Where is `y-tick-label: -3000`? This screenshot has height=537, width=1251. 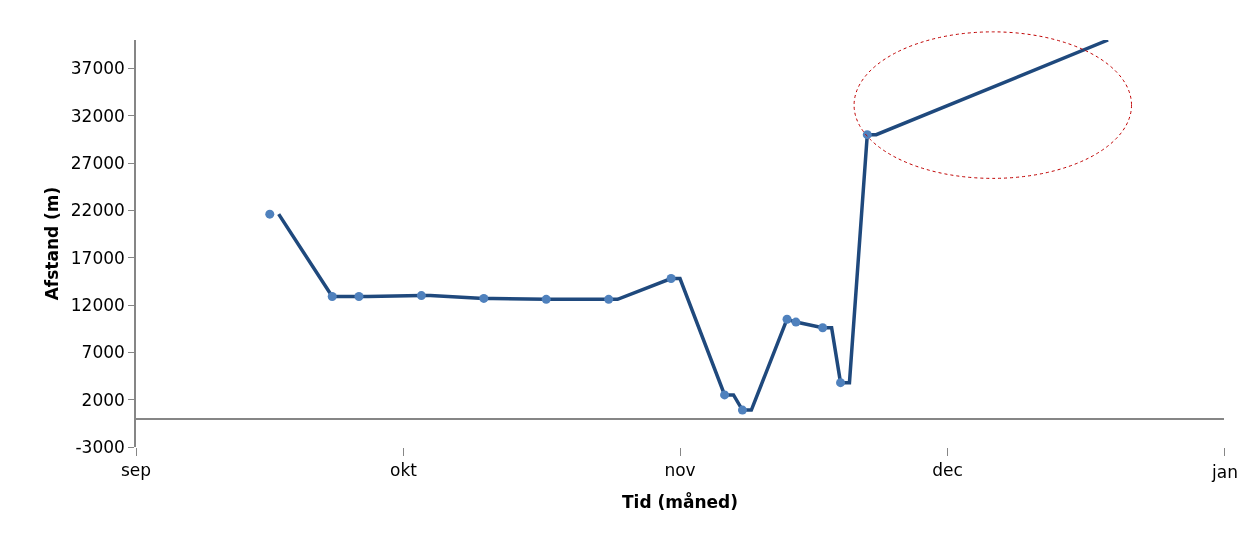 y-tick-label: -3000 is located at coordinates (100, 446).